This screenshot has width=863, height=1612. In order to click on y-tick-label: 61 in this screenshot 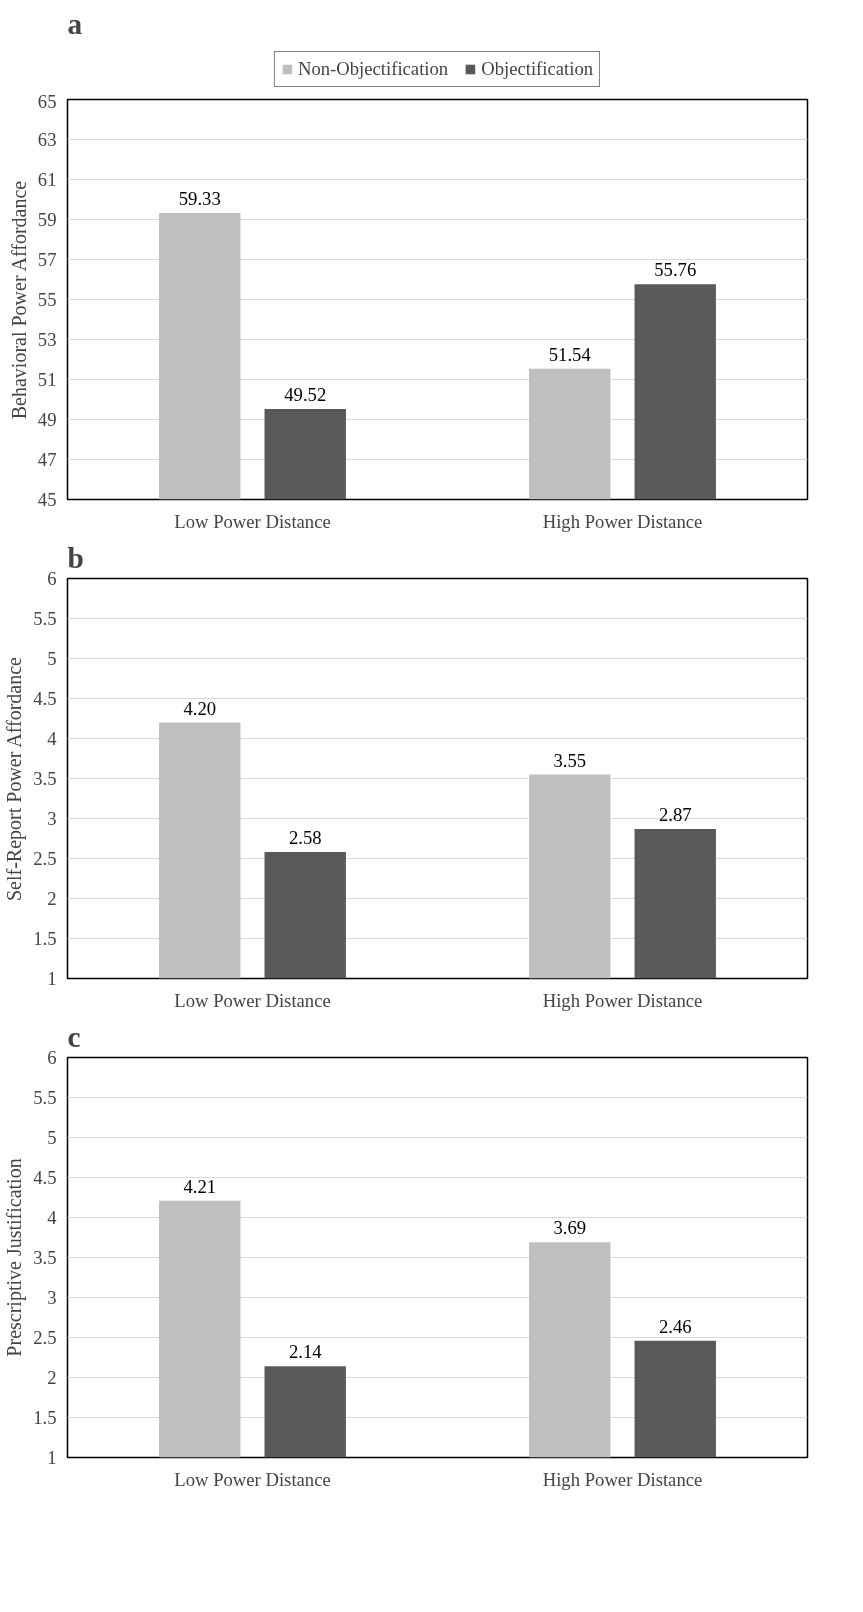, I will do `click(47, 179)`.